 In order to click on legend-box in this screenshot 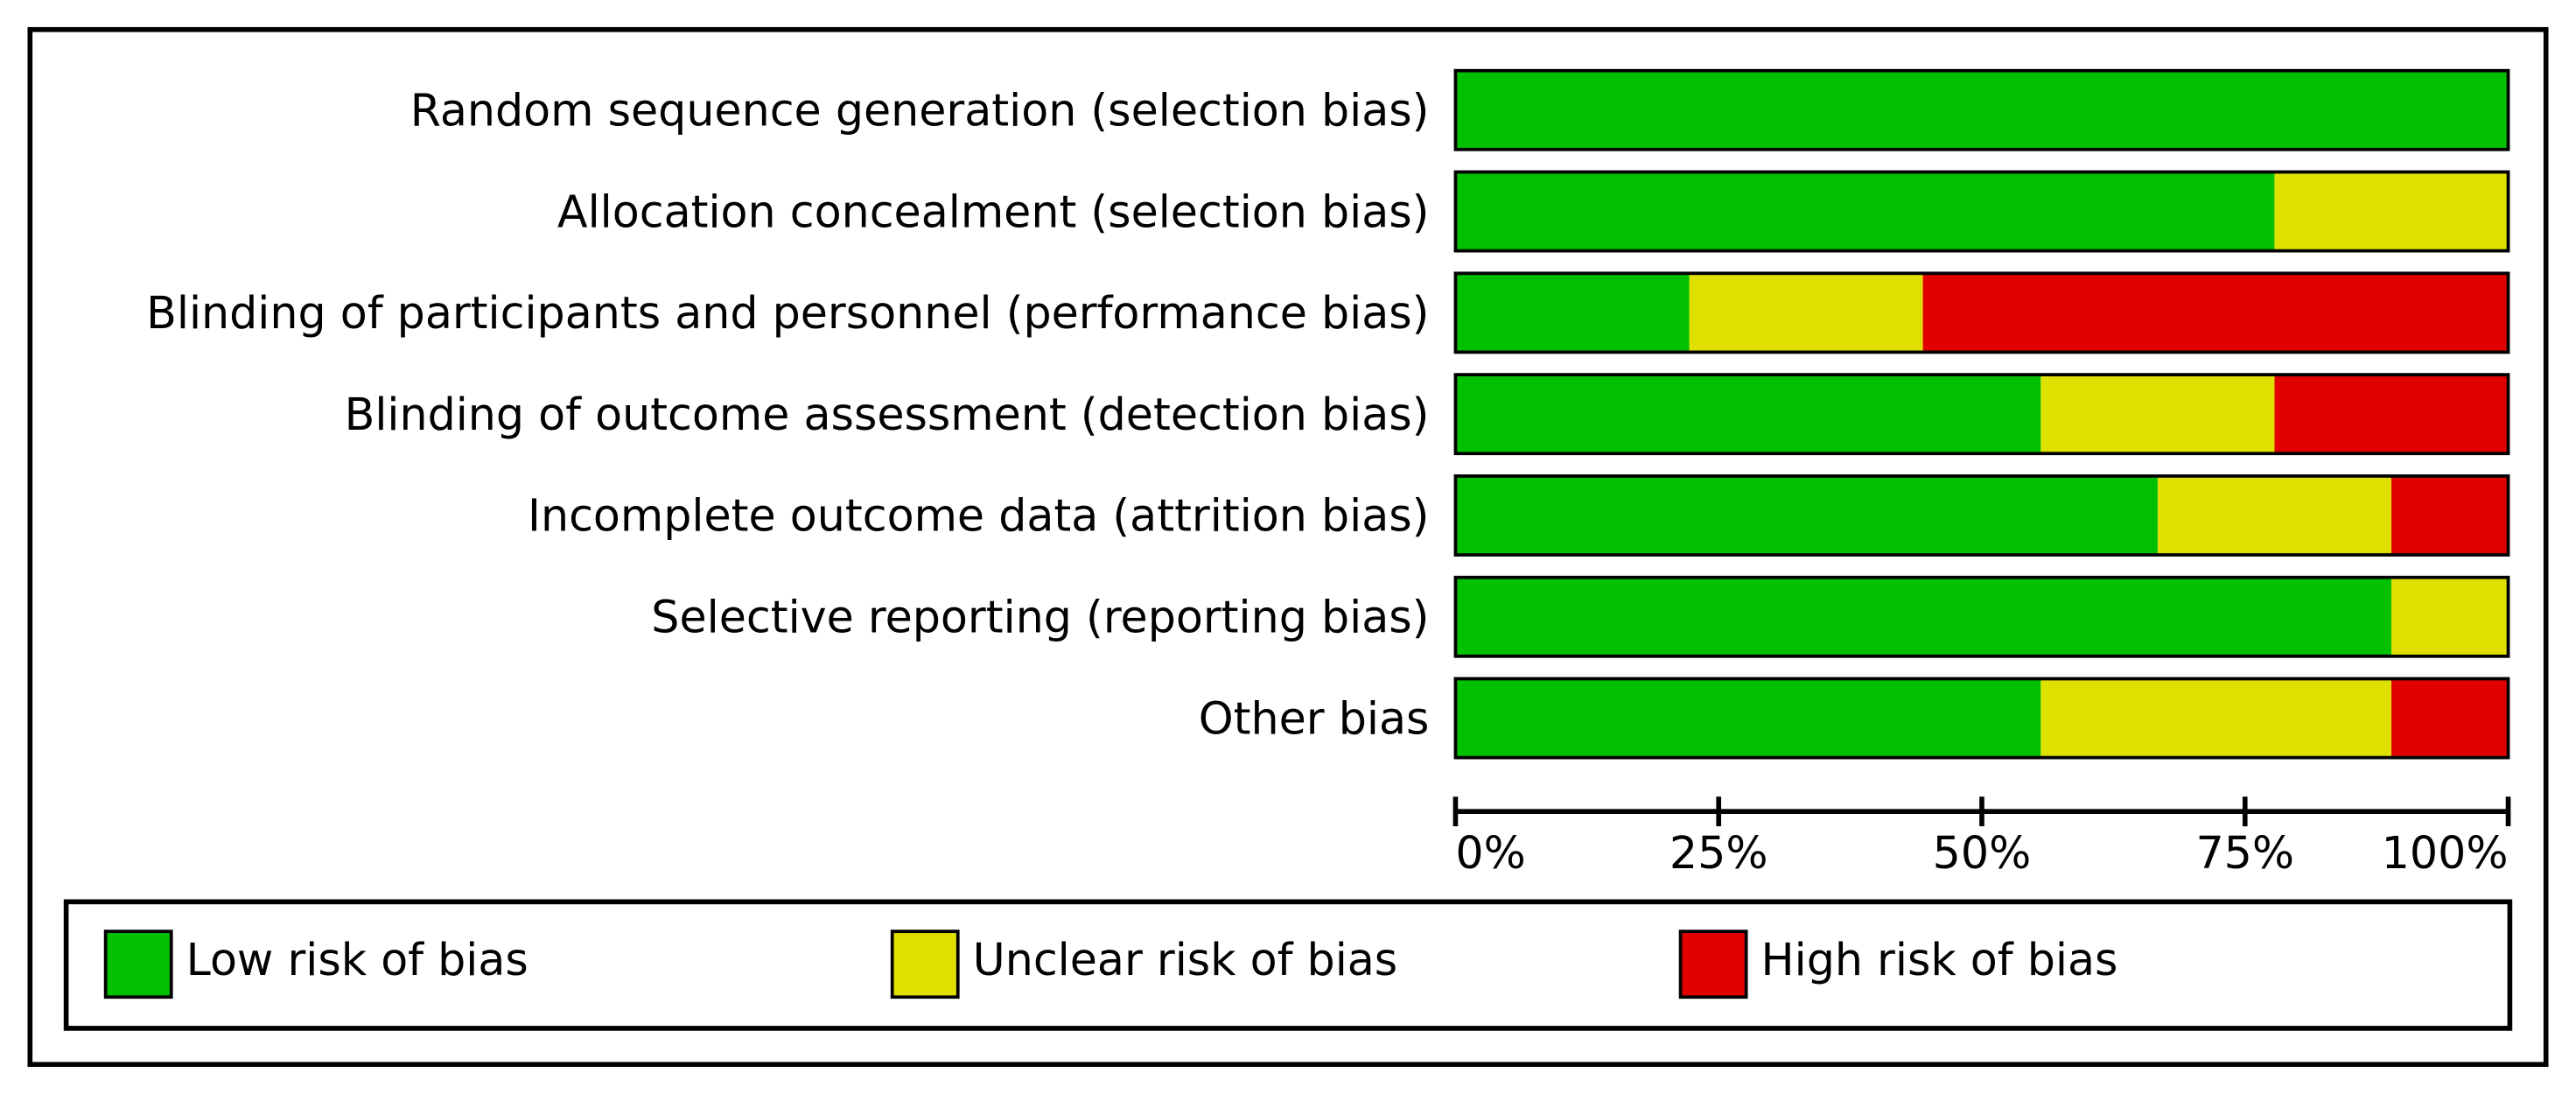, I will do `click(1288, 965)`.